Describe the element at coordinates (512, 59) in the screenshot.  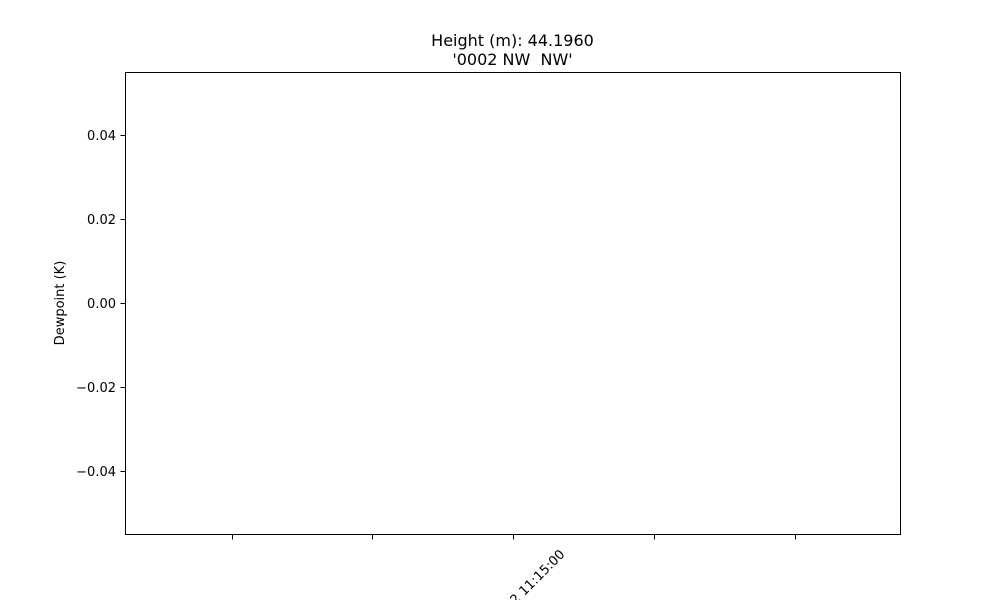
I see `chart-title-line-2: '0002 NW NW'` at that location.